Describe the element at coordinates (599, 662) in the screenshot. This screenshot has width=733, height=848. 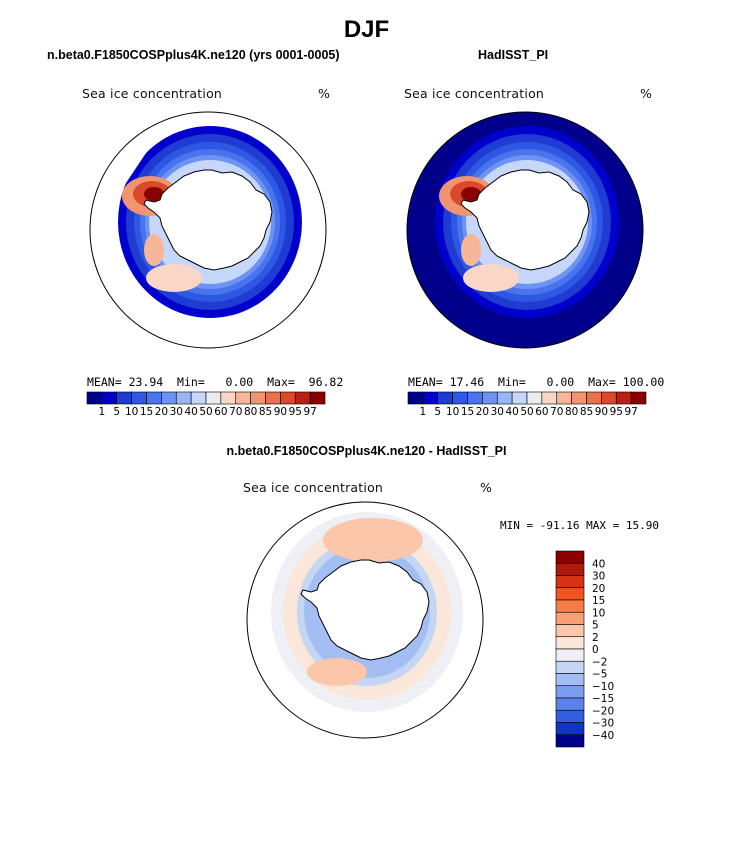
I see `colorbar-tick-label: −2` at that location.